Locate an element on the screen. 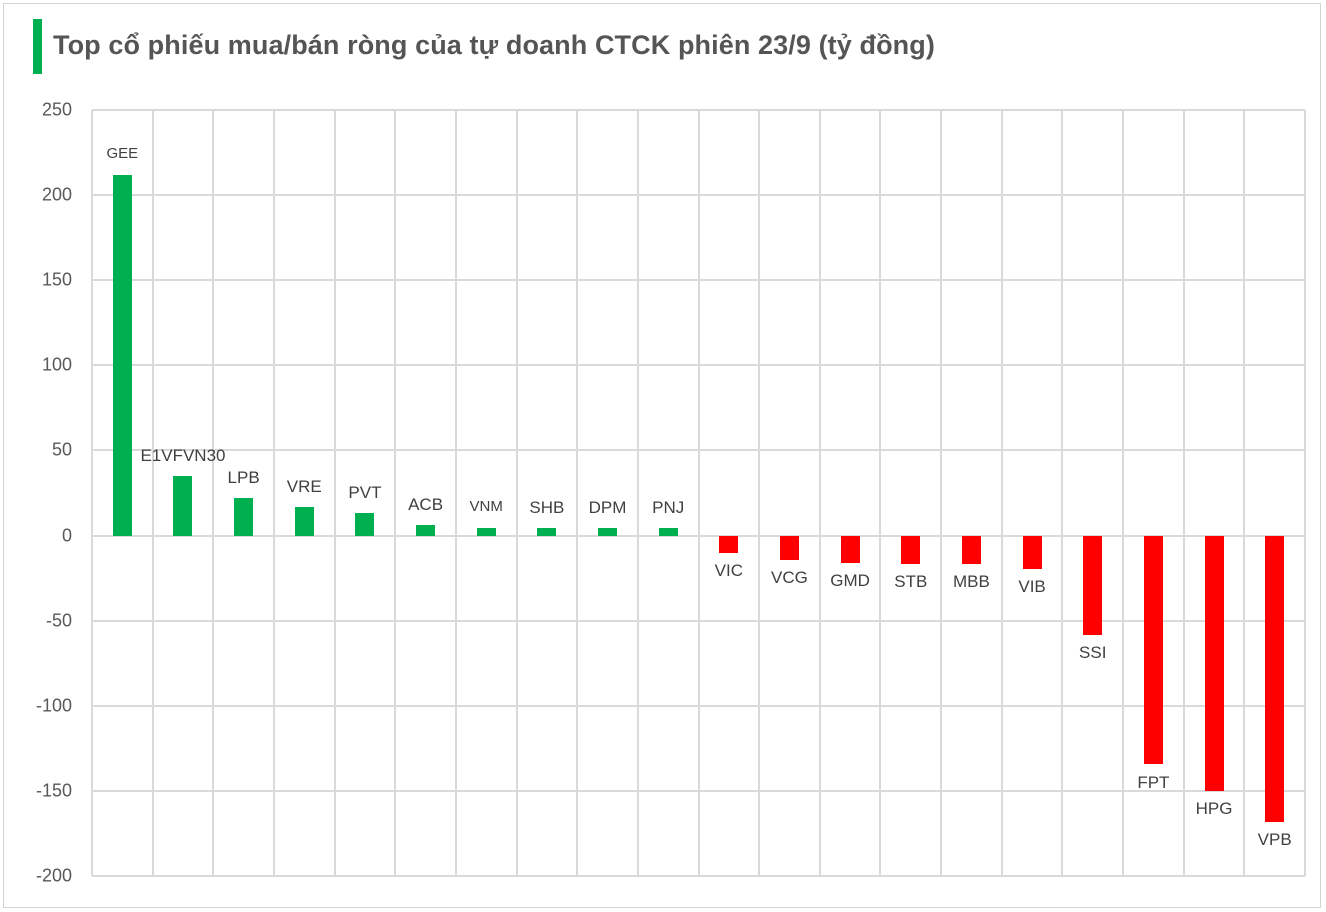 This screenshot has height=912, width=1326. y-tick-label: 150 is located at coordinates (56, 279).